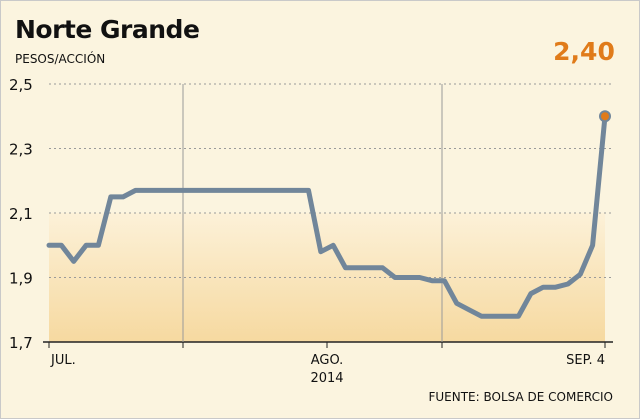 The width and height of the screenshot is (640, 420). What do you see at coordinates (584, 51) in the screenshot?
I see `last-point-label: 2,40` at bounding box center [584, 51].